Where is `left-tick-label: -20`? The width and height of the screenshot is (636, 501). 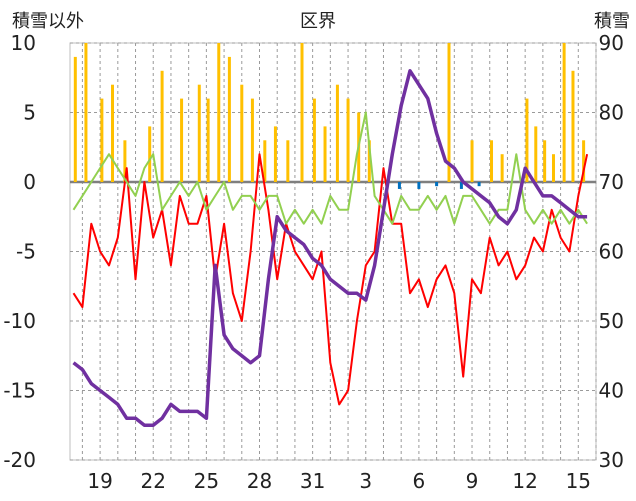
left-tick-label: -20 is located at coordinates (19, 460).